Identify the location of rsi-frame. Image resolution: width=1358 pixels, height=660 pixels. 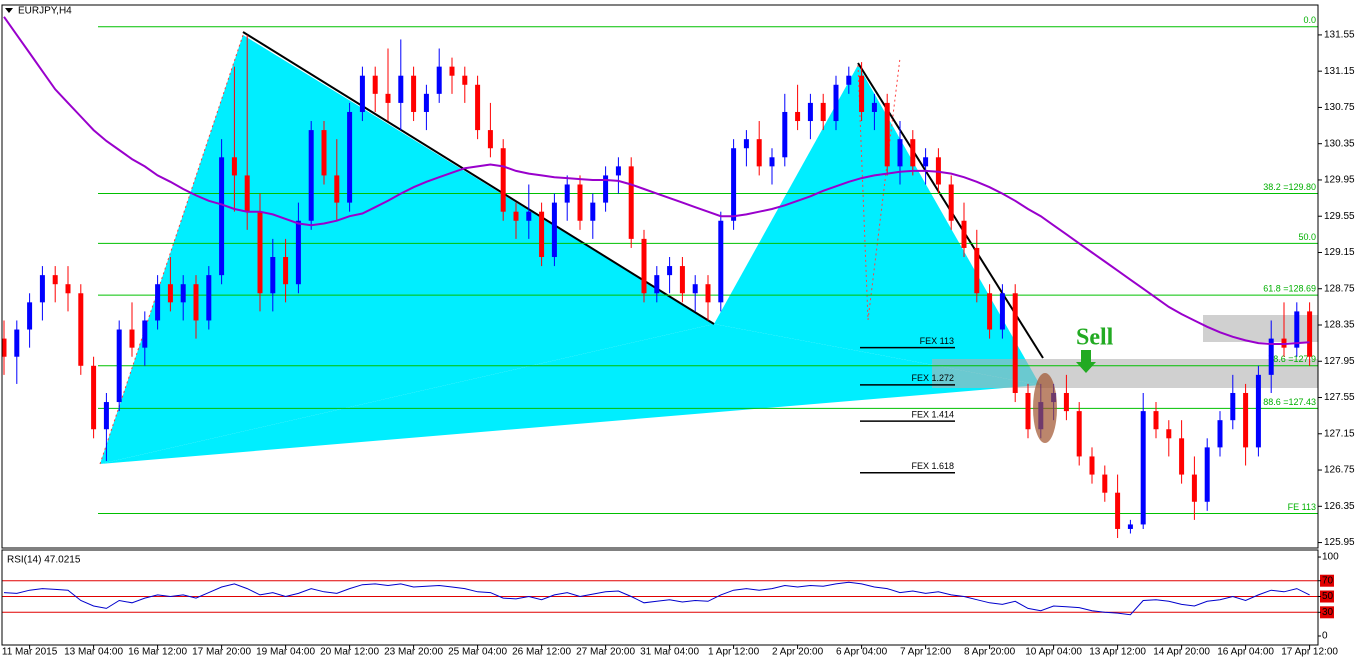
(660, 597).